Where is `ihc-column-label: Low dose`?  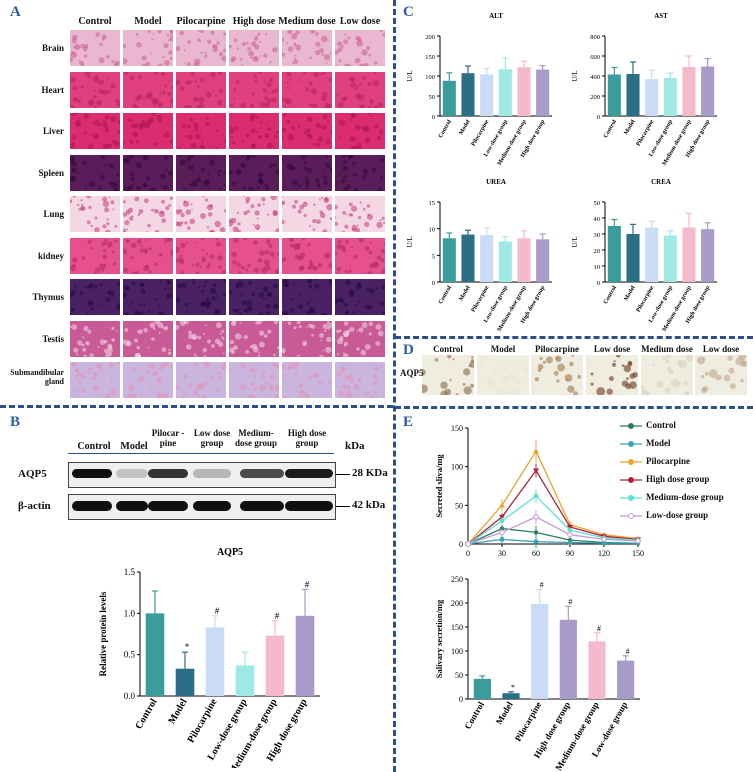
ihc-column-label: Low dose is located at coordinates (612, 349).